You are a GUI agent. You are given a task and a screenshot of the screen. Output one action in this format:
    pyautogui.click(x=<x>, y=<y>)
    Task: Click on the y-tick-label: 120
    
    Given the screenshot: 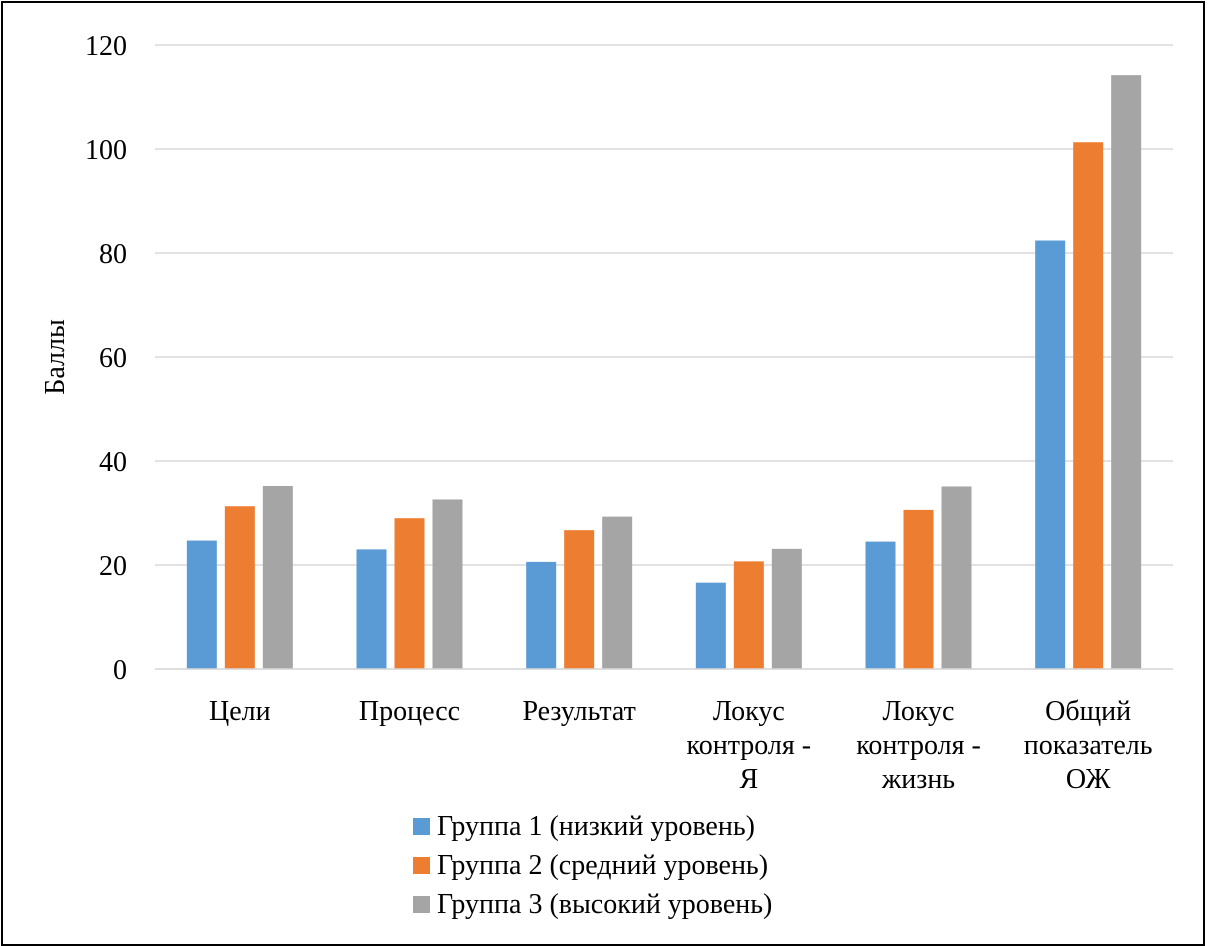 What is the action you would take?
    pyautogui.click(x=106, y=46)
    